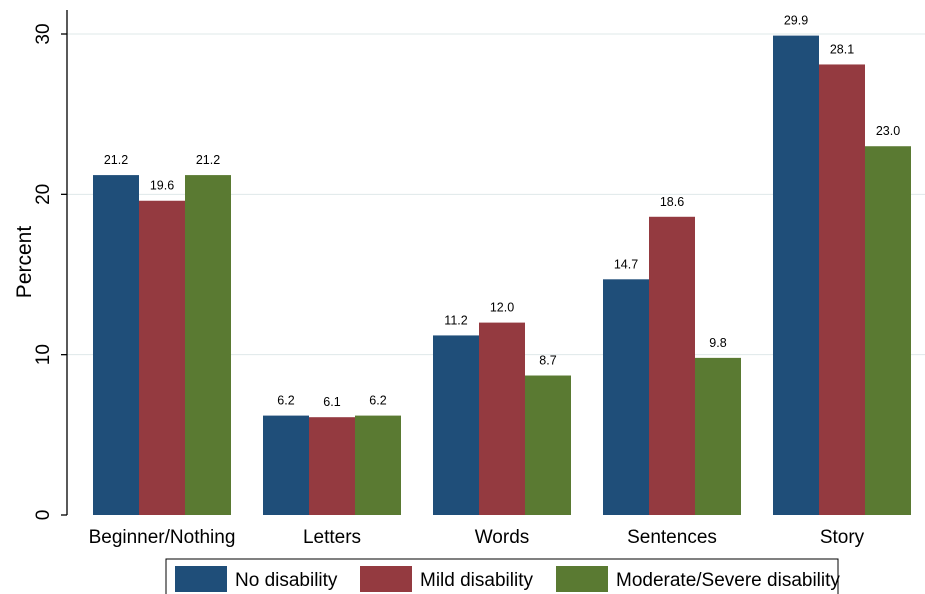 The width and height of the screenshot is (925, 594). Describe the element at coordinates (842, 537) in the screenshot. I see `x-tick-label: Story` at that location.